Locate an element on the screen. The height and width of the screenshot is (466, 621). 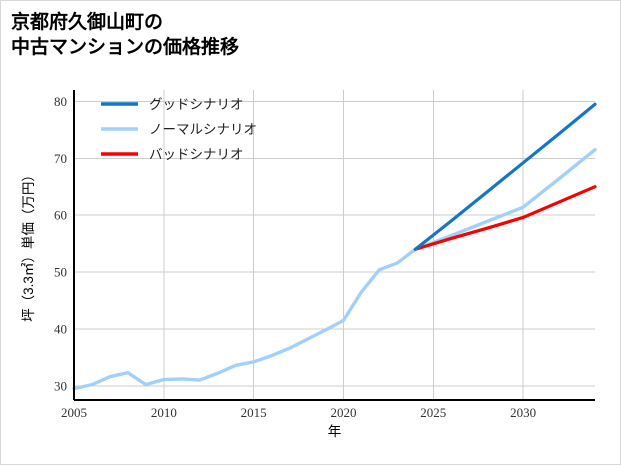
x-tick-label: 2010 is located at coordinates (164, 412).